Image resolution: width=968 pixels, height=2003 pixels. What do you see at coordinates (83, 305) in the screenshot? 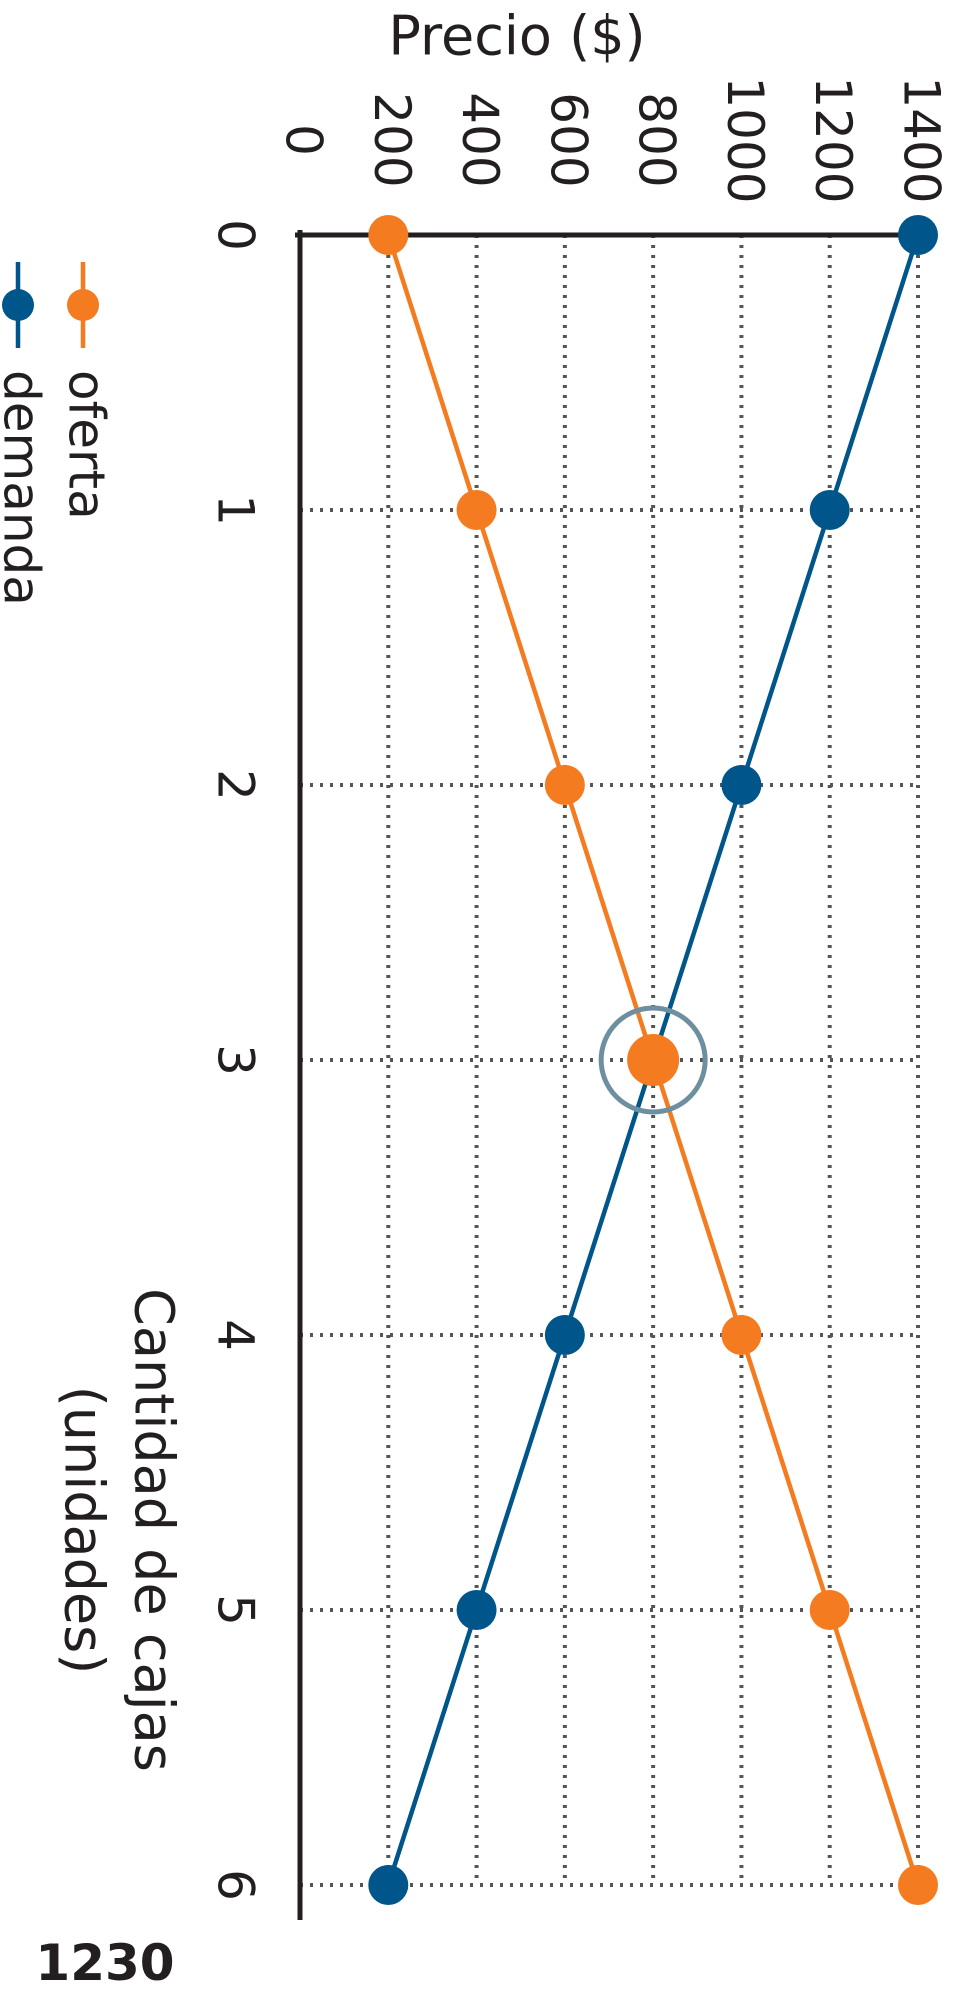
I see `legend-marker-oferta` at bounding box center [83, 305].